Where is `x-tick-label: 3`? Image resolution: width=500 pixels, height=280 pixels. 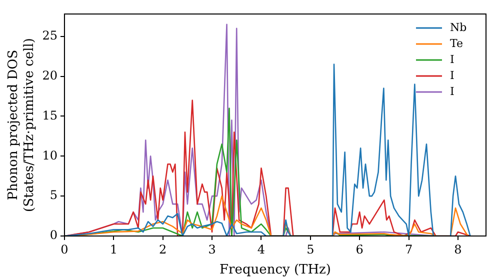
x-tick-label: 3 is located at coordinates (212, 249).